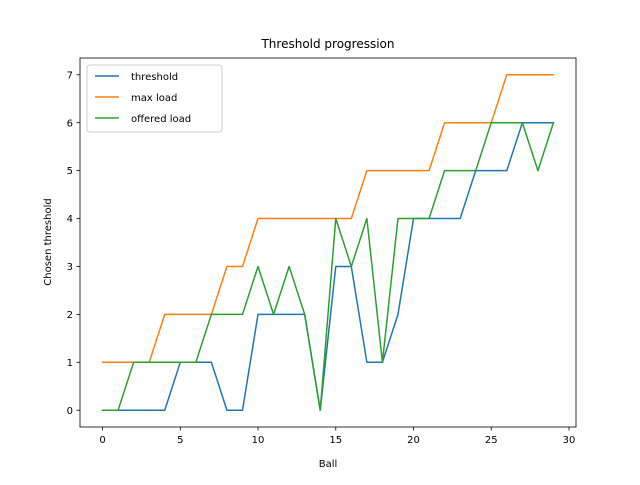  Describe the element at coordinates (413, 440) in the screenshot. I see `x-tick-label: 20` at that location.